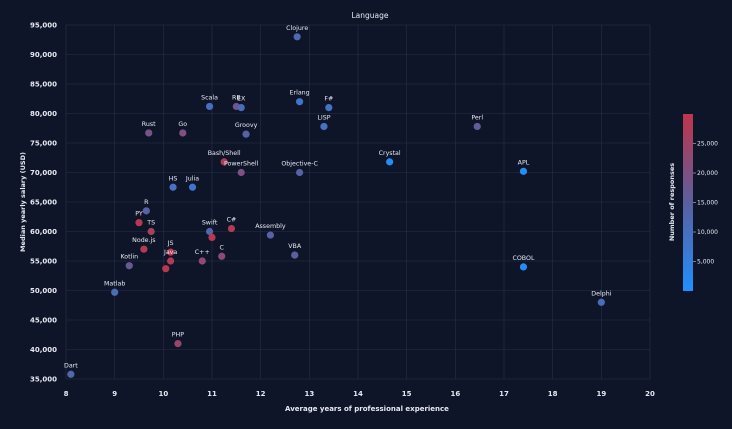 Image resolution: width=732 pixels, height=429 pixels. I want to click on x-tick-label: 10, so click(163, 394).